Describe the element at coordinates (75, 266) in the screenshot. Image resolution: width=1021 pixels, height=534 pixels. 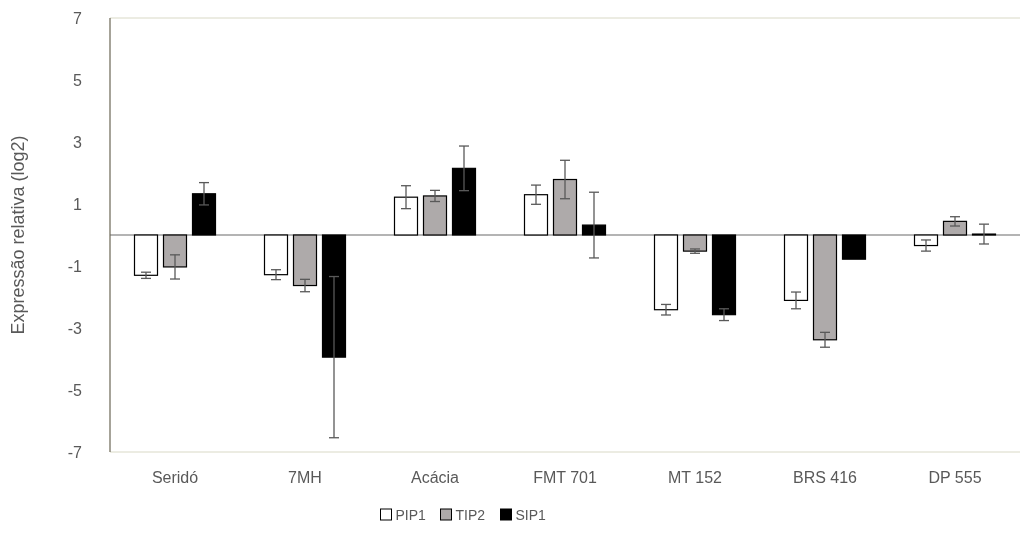
I see `y-tick-label: -1` at that location.